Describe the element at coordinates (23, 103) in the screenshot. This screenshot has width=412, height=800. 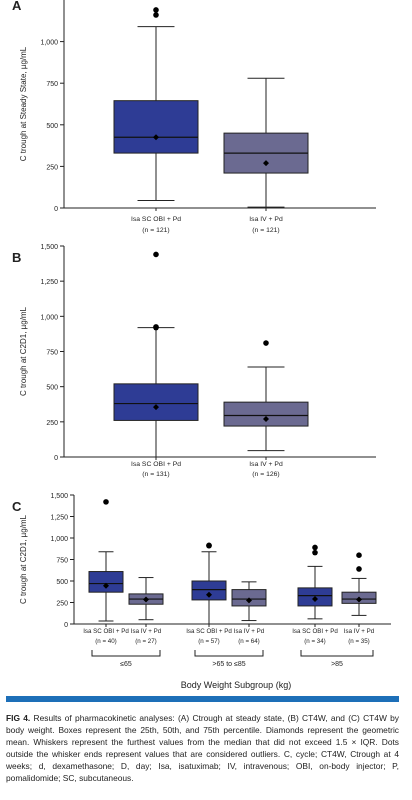
I see `y-axis-label: C trough at Steady State, µg/mL` at that location.